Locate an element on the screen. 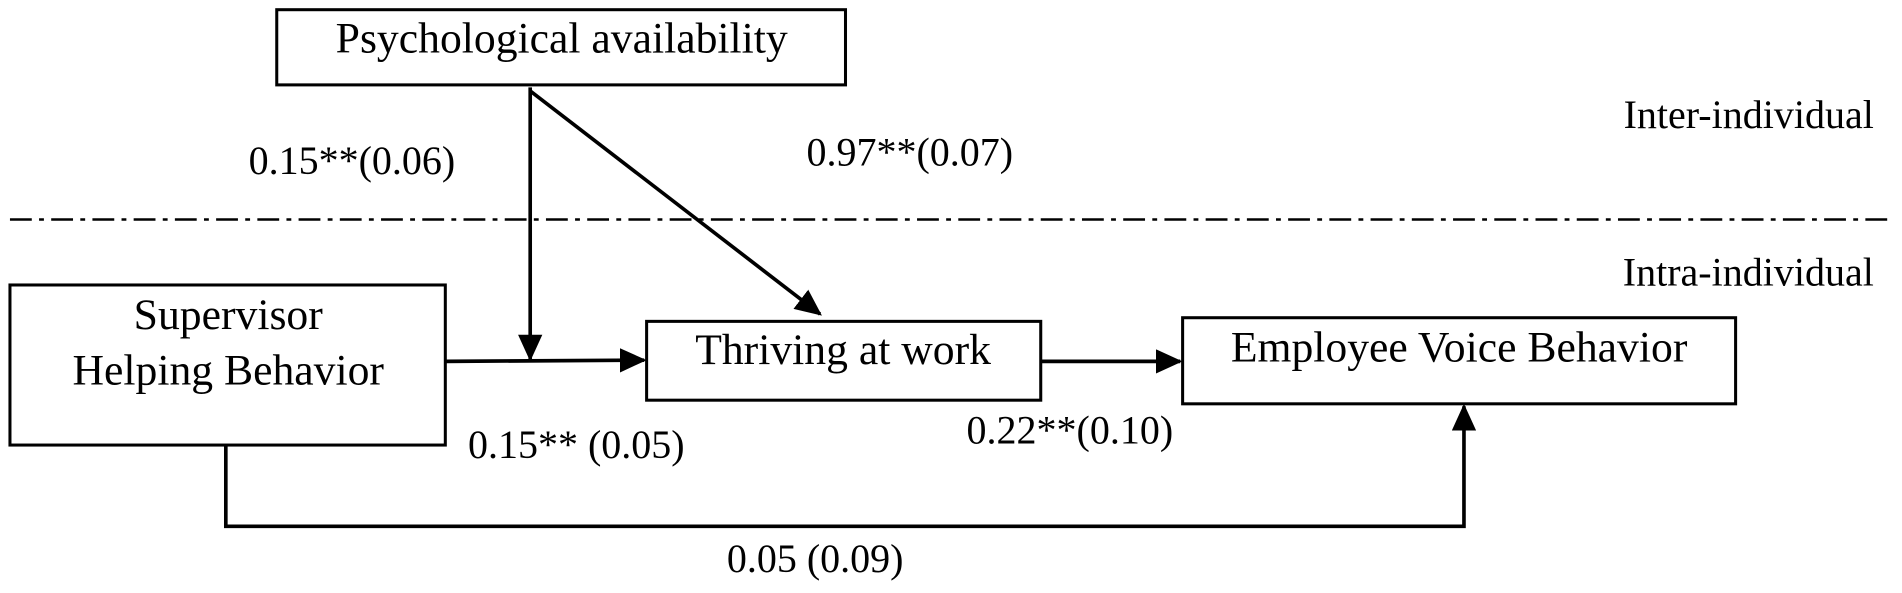 The image size is (1902, 593). node-label: Supervisor is located at coordinates (229, 315).